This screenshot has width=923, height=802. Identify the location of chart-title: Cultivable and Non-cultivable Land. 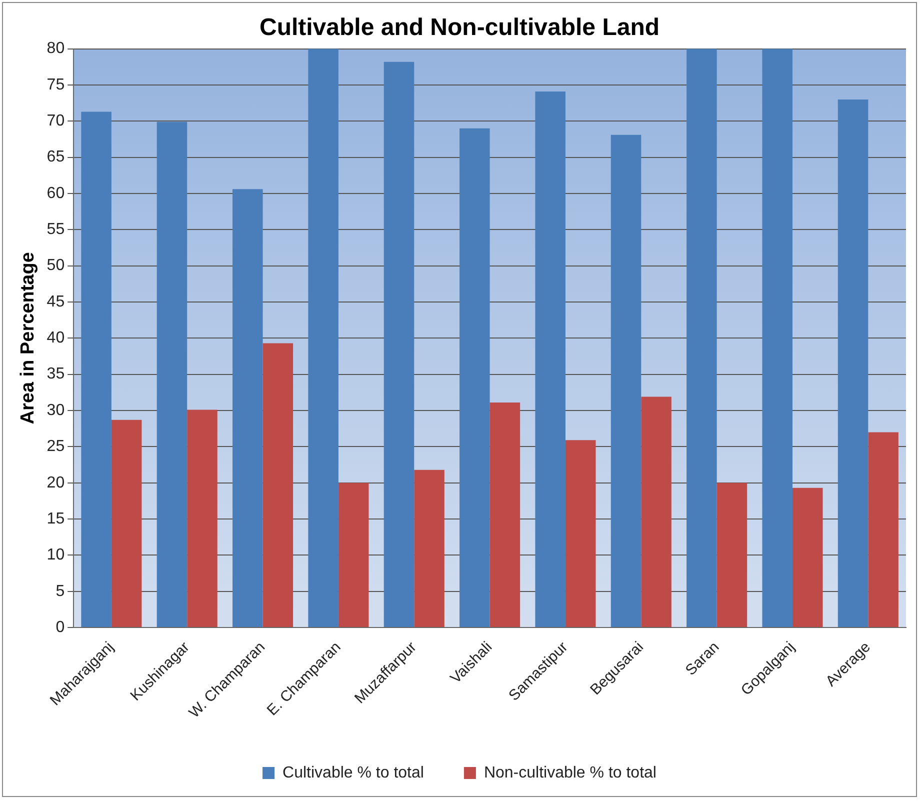
(459, 28).